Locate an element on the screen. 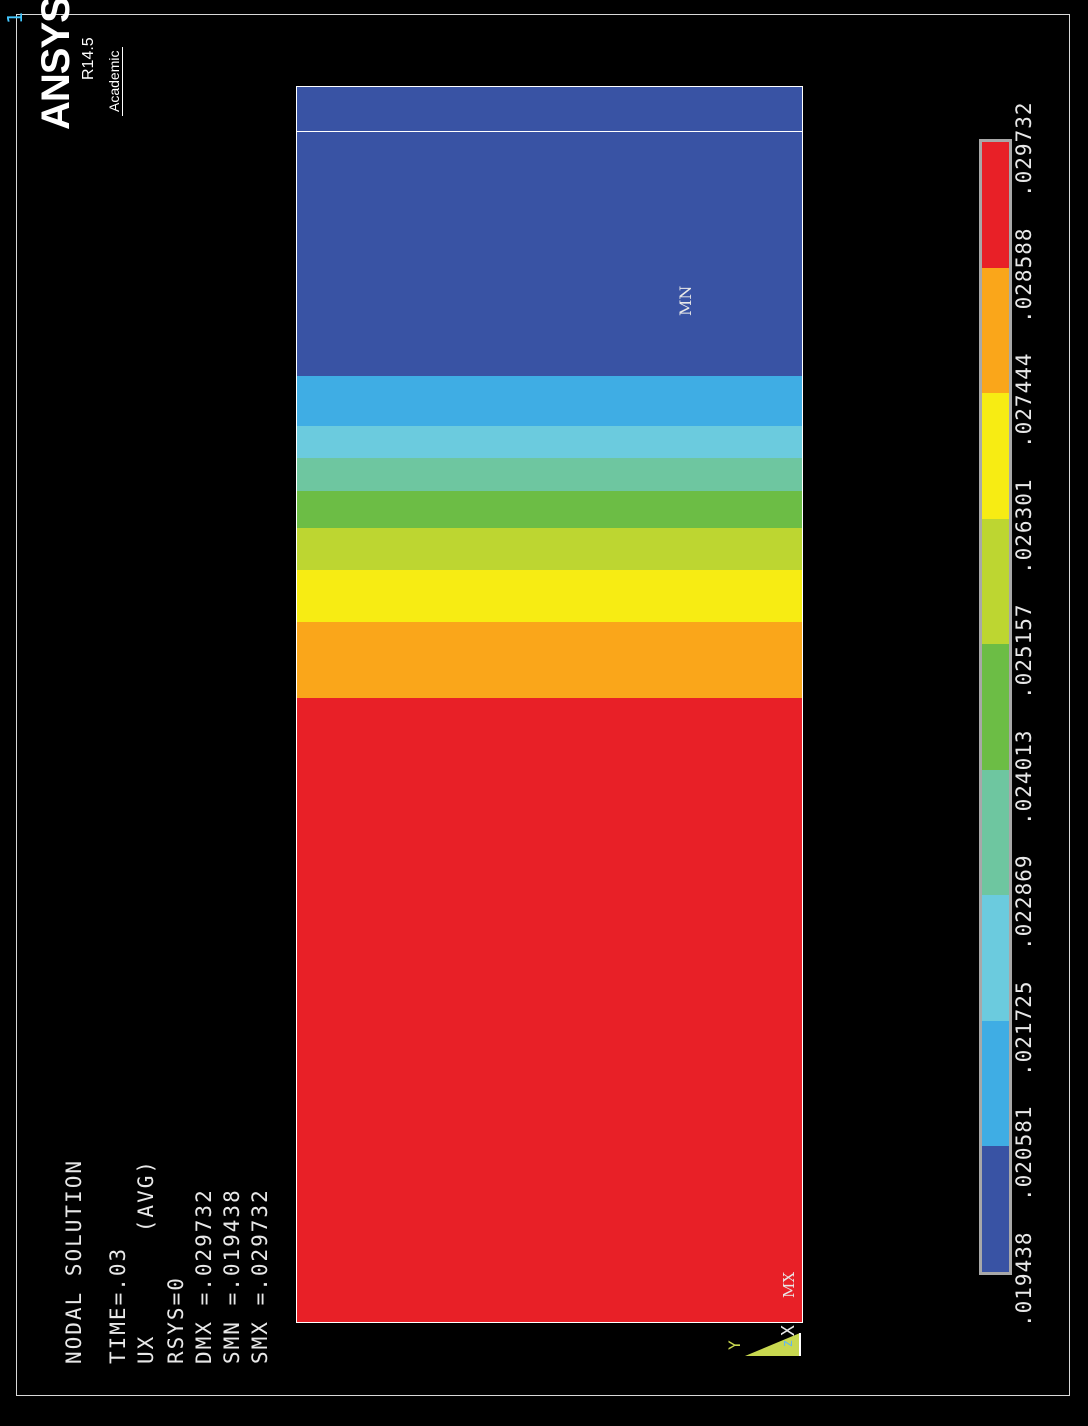  smx-value: SMX =.029732 is located at coordinates (260, 1276).